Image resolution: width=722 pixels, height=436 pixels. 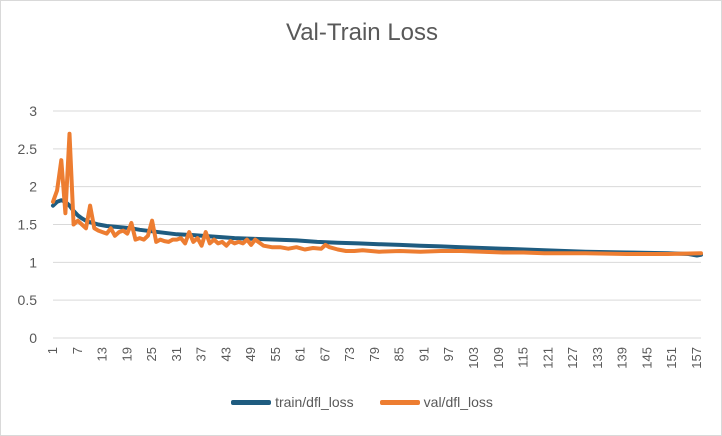 I want to click on x-tick-label: 79, so click(x=374, y=354).